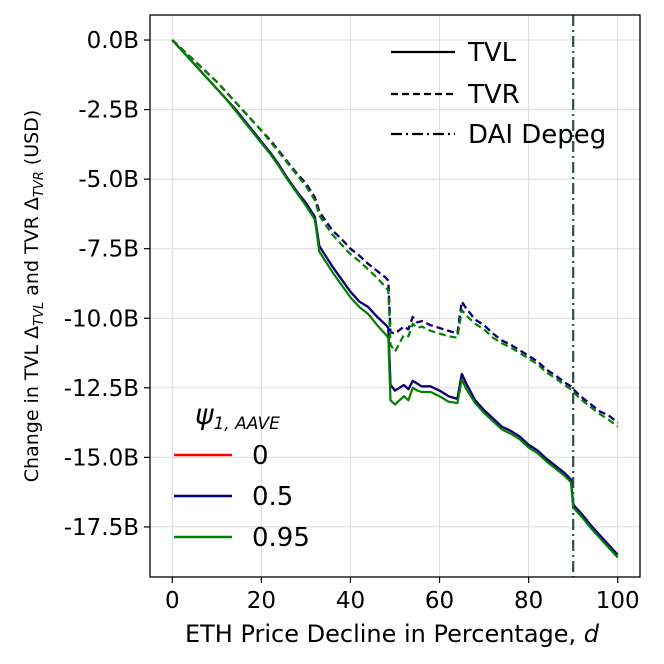 The height and width of the screenshot is (664, 664). Describe the element at coordinates (260, 456) in the screenshot. I see `legend-psi-0-label: 0` at that location.